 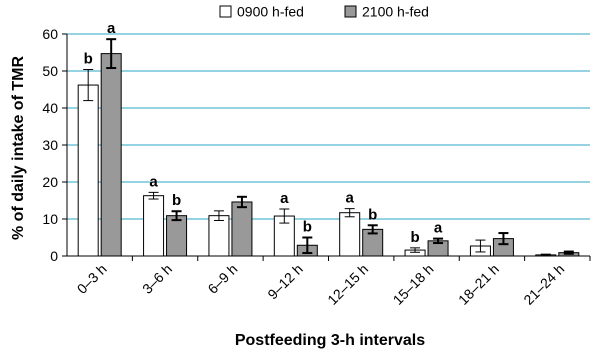 What do you see at coordinates (395, 12) in the screenshot?
I see `legend-label: 2100 h-fed` at bounding box center [395, 12].